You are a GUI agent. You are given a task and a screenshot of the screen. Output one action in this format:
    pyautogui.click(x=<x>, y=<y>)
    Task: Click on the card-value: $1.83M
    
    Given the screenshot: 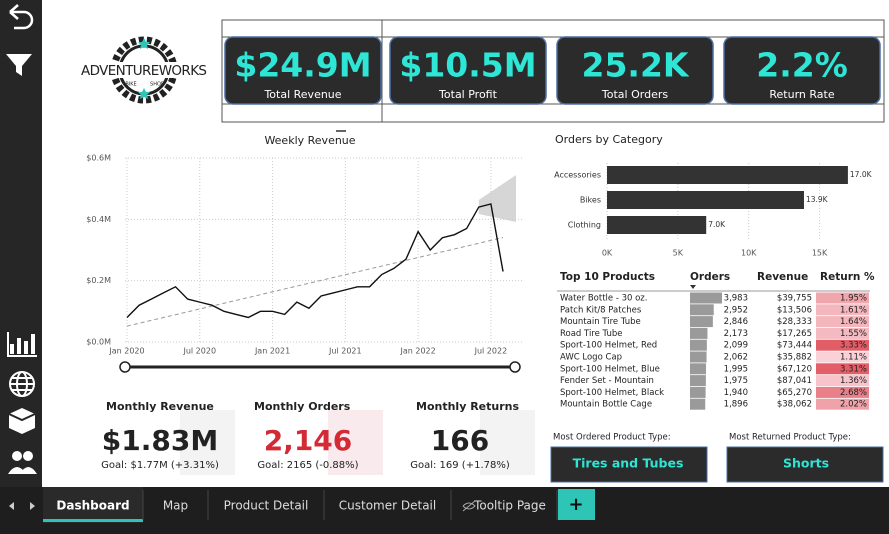 What is the action you would take?
    pyautogui.click(x=160, y=440)
    